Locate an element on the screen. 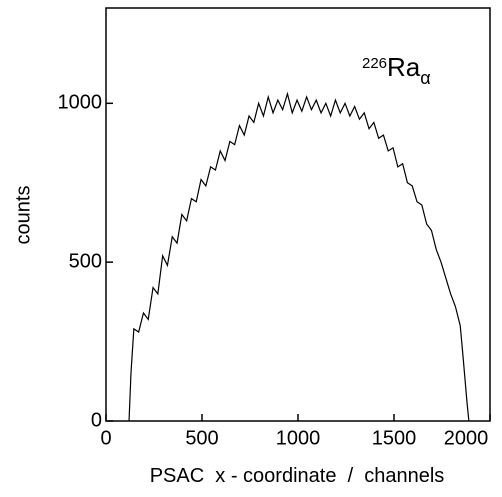 The height and width of the screenshot is (497, 502). annotation-subscript: α is located at coordinates (425, 78).